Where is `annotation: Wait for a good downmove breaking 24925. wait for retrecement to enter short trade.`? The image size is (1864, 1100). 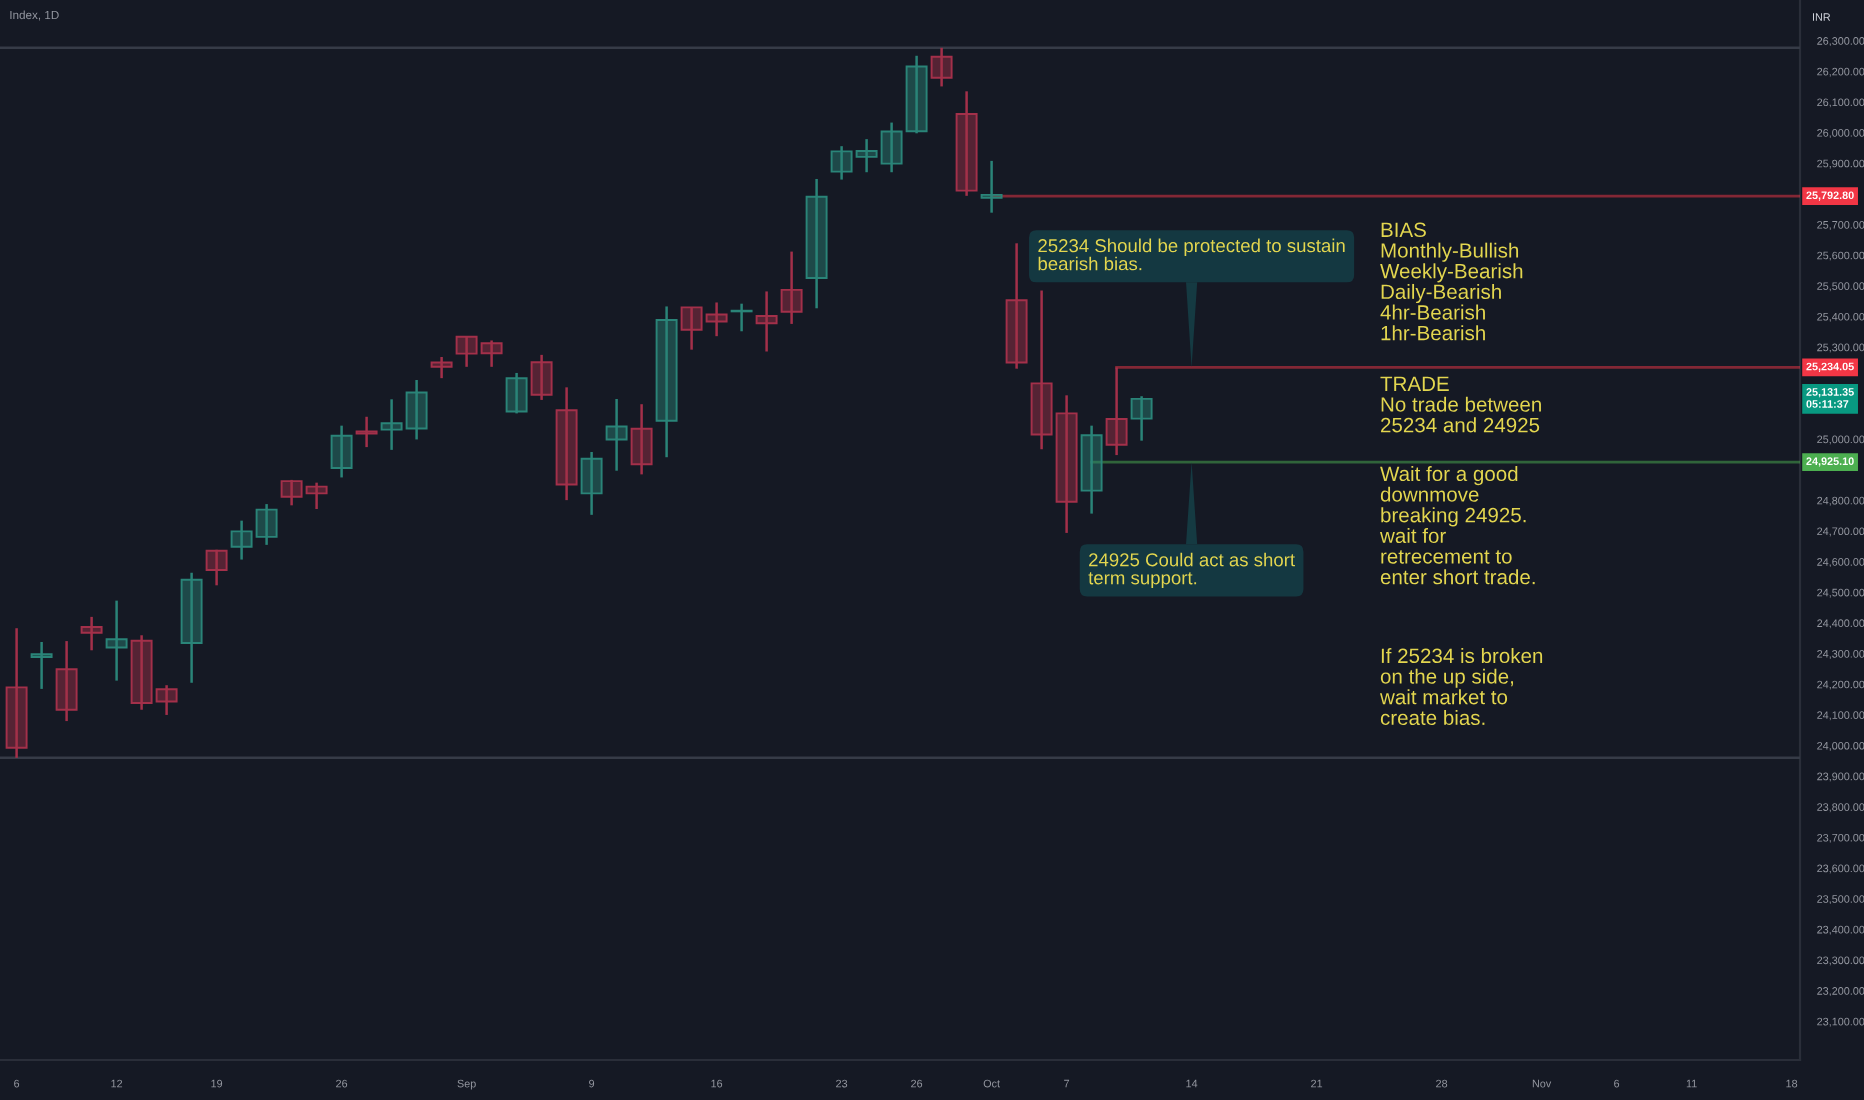 annotation: Wait for a good downmove breaking 24925. wait for retrecement to enter short trade. is located at coordinates (1457, 525).